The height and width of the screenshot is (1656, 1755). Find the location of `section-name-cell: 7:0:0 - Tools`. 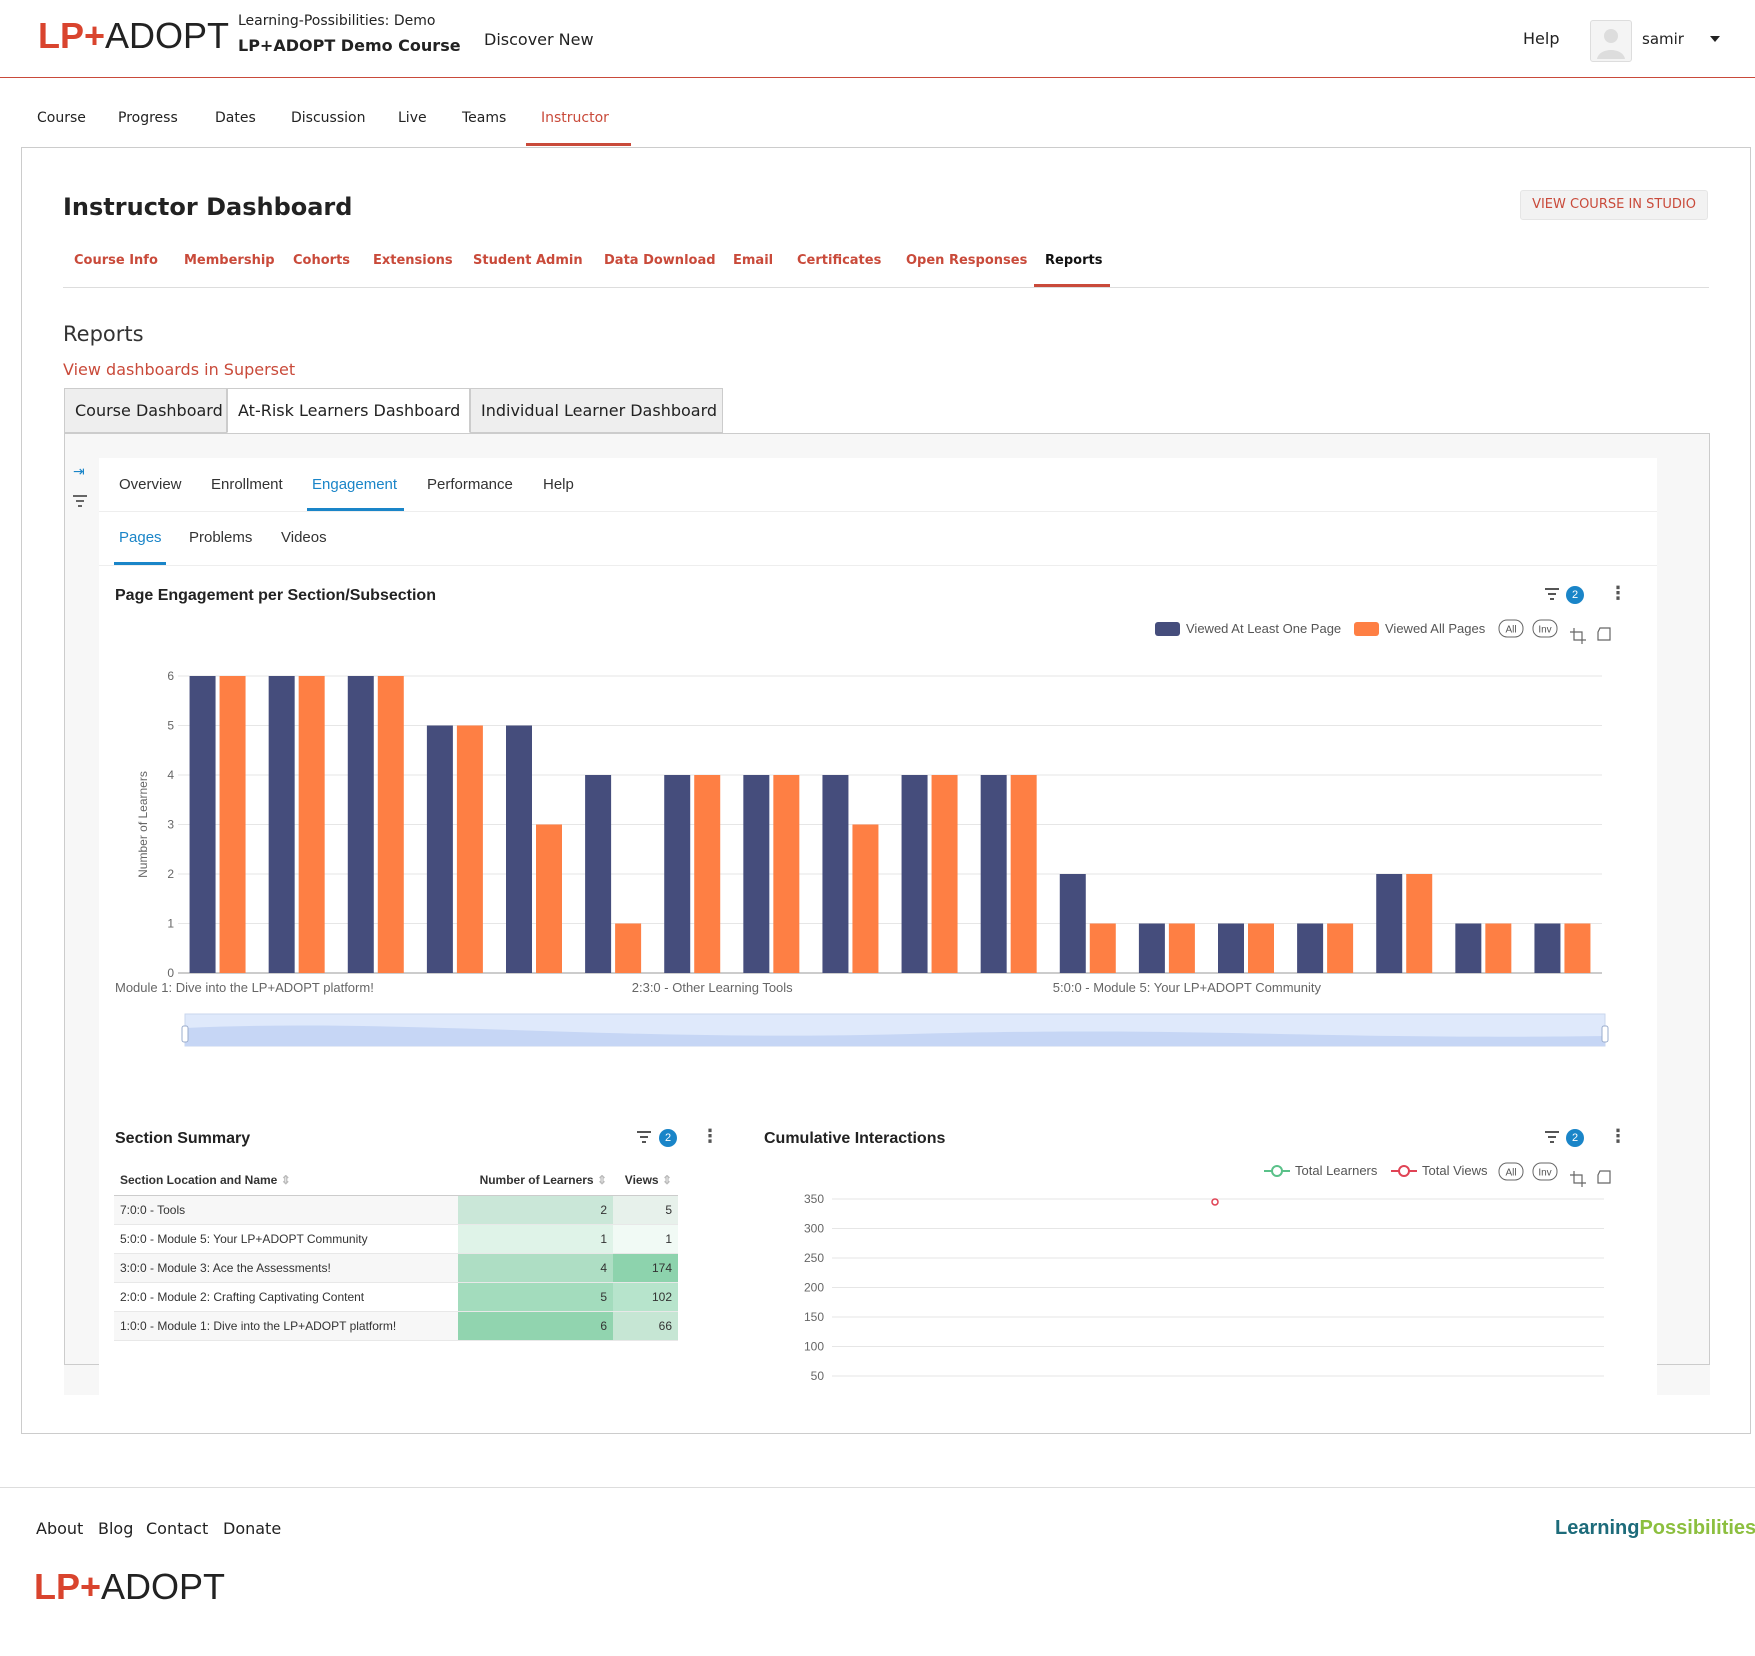

section-name-cell: 7:0:0 - Tools is located at coordinates (286, 1210).